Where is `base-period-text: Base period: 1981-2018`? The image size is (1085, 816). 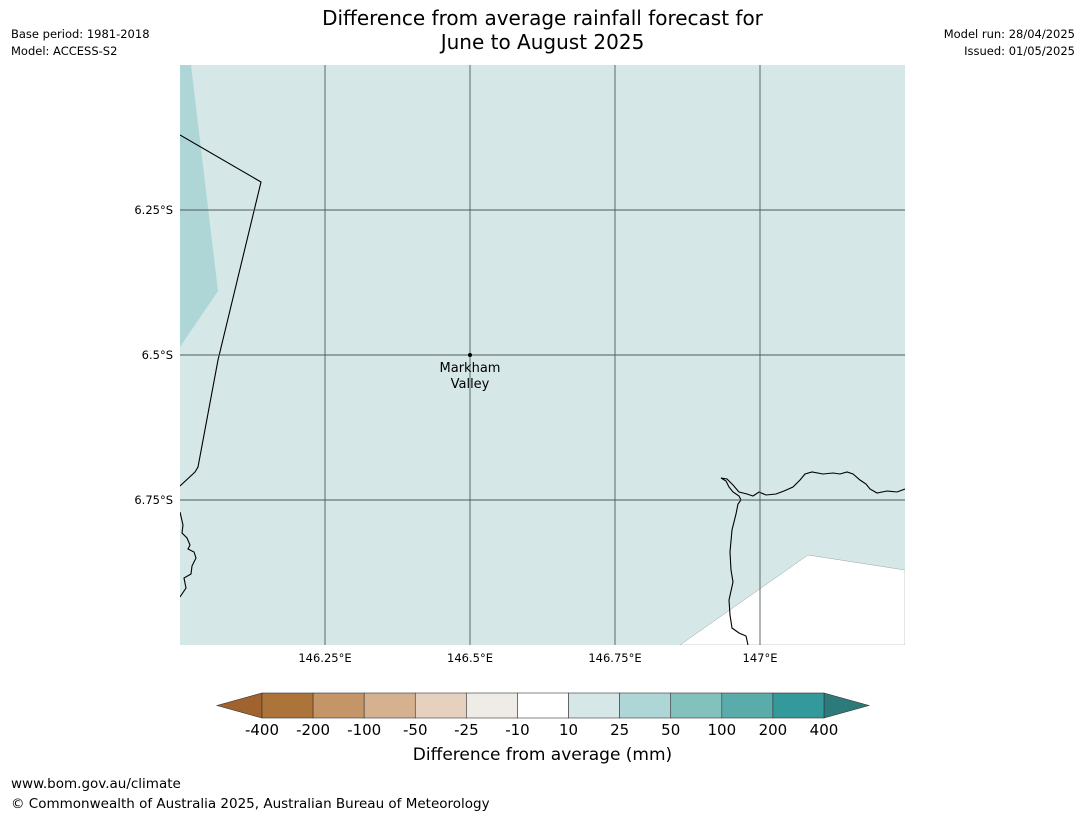 base-period-text: Base period: 1981-2018 is located at coordinates (80, 34).